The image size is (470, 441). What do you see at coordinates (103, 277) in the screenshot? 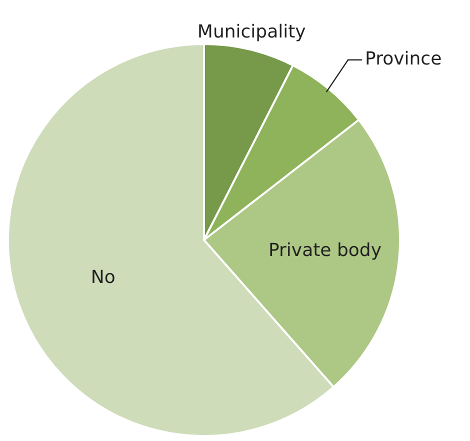
I see `slice-label: No` at bounding box center [103, 277].